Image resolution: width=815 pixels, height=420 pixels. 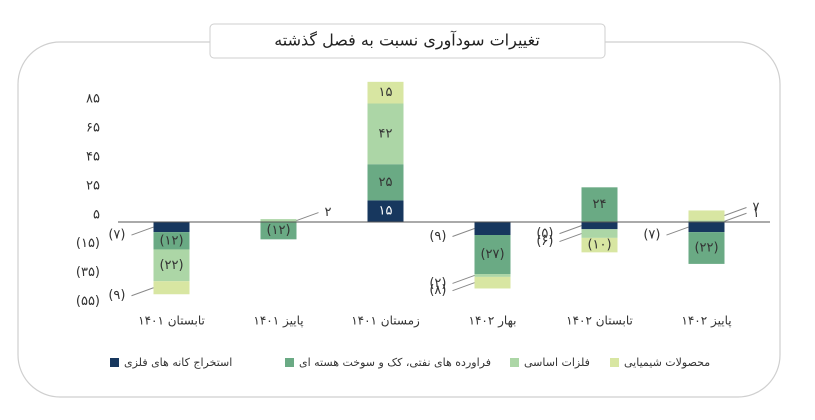 What do you see at coordinates (395, 362) in the screenshot?
I see `legend-label: فراورده های نفتی، کک و سوخت هسته ای` at bounding box center [395, 362].